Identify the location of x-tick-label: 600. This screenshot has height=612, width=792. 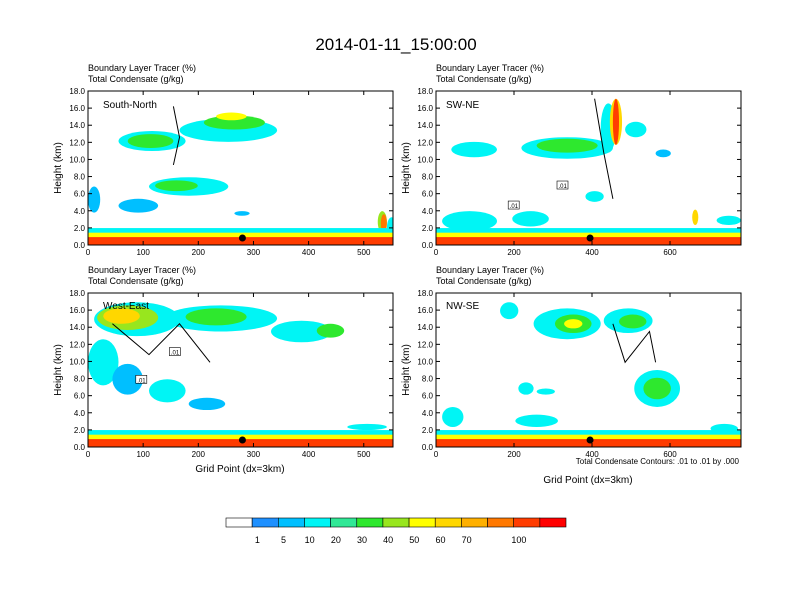
(670, 454).